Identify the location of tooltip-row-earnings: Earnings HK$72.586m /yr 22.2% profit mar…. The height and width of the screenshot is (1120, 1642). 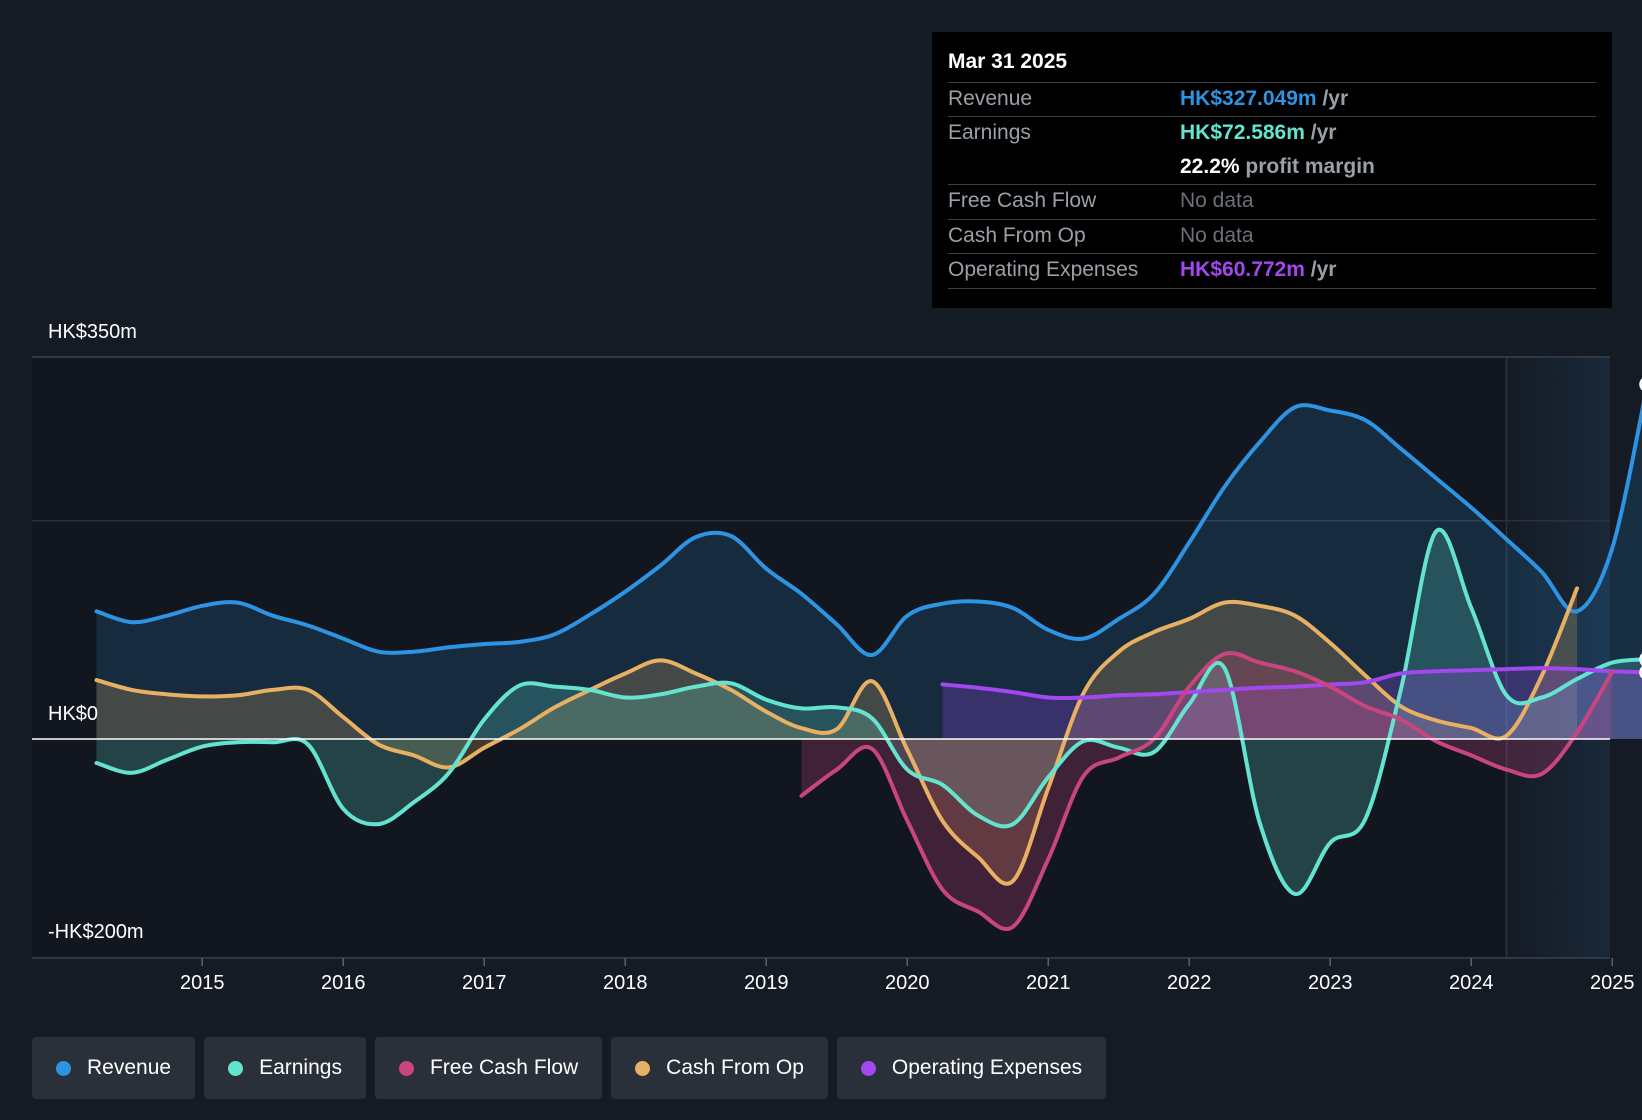
(1272, 150).